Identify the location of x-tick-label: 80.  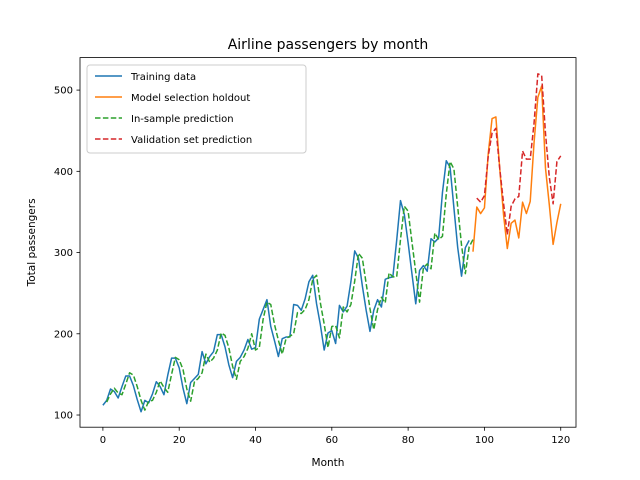
(408, 440).